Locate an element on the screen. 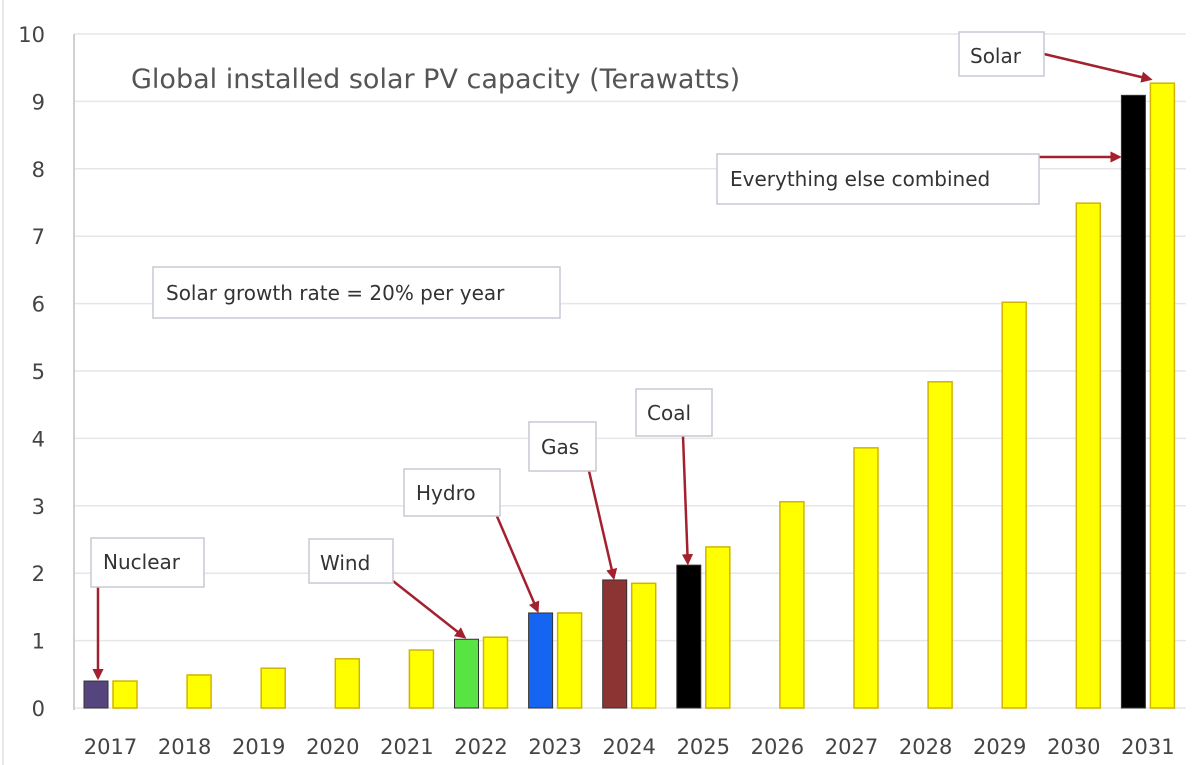 This screenshot has height=765, width=1200. x-tick-label: 2019 is located at coordinates (258, 747).